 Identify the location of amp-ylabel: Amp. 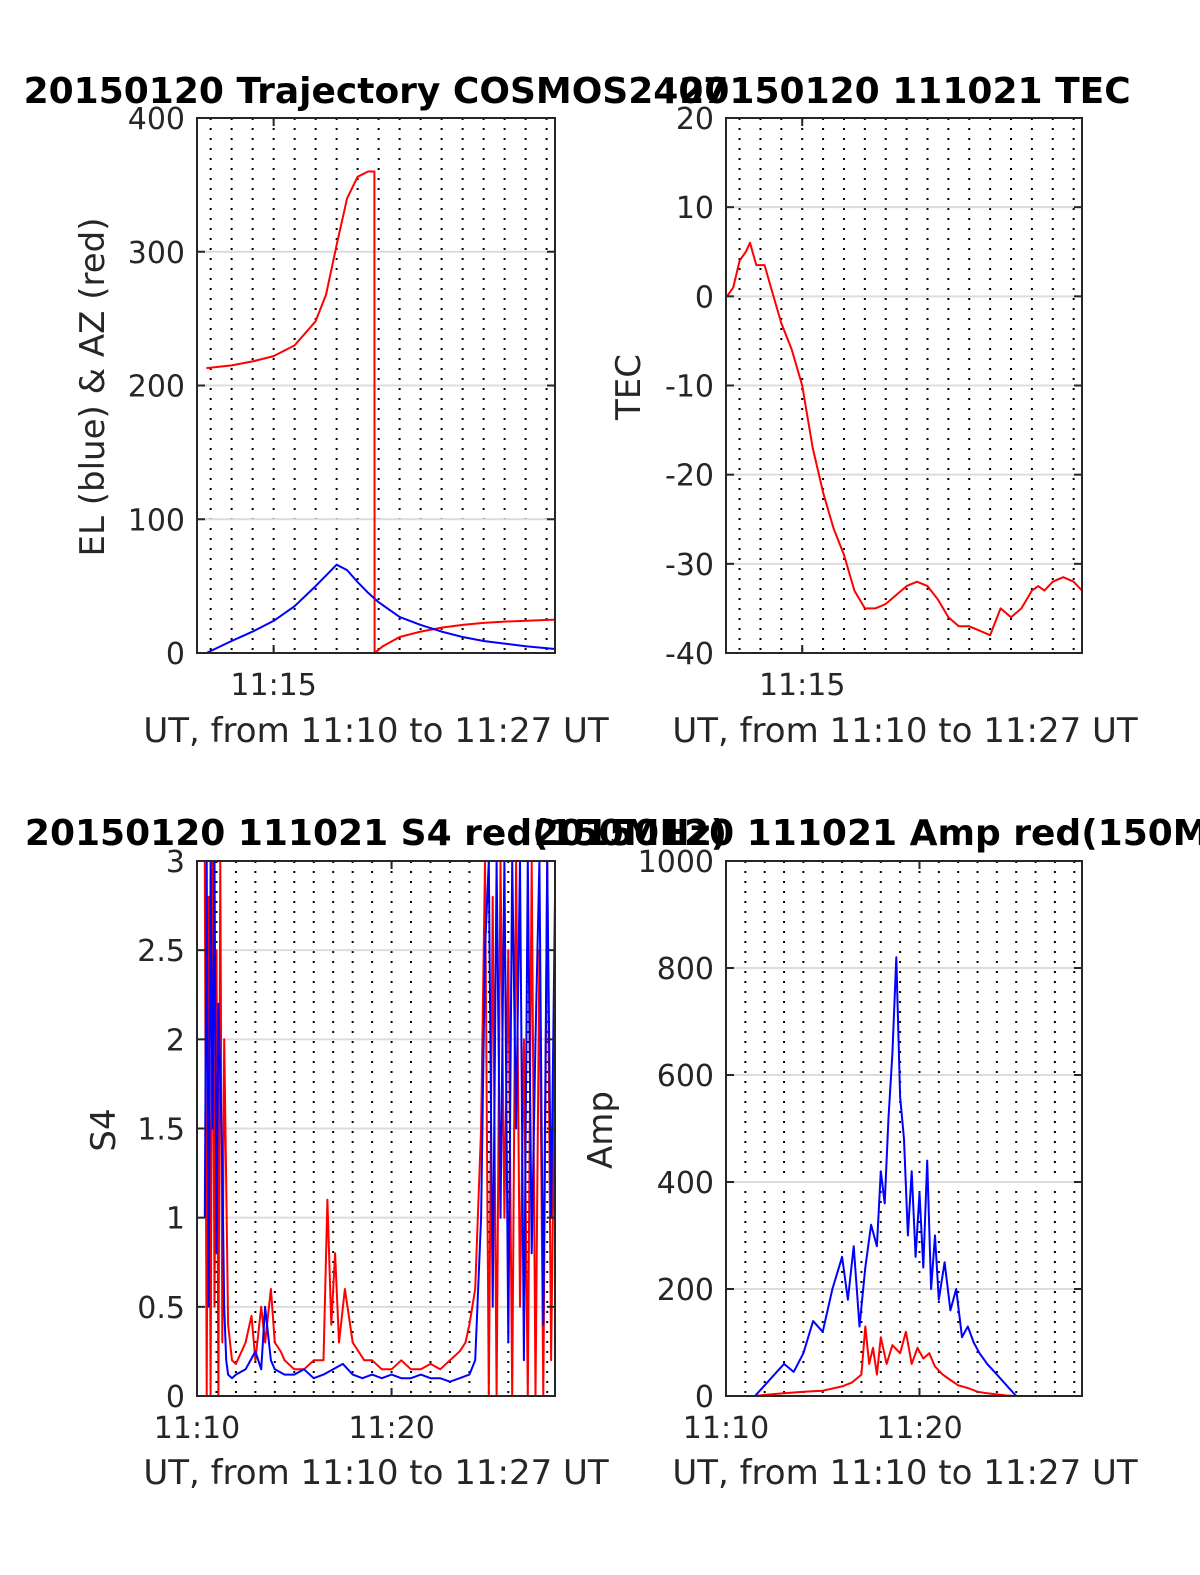
(601, 1130).